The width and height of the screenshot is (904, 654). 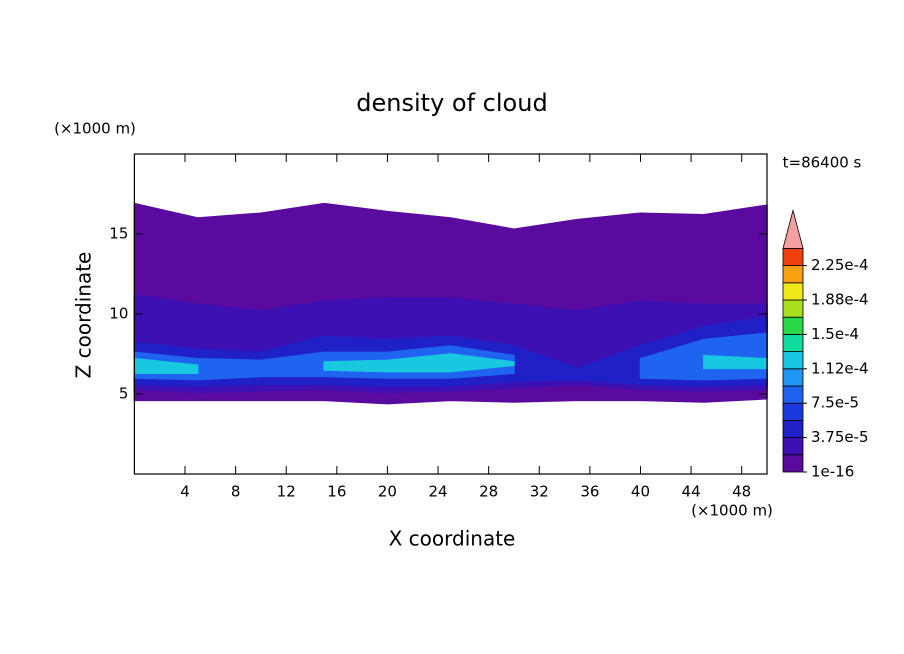 What do you see at coordinates (835, 403) in the screenshot?
I see `colorbar-label: 7.5e-5` at bounding box center [835, 403].